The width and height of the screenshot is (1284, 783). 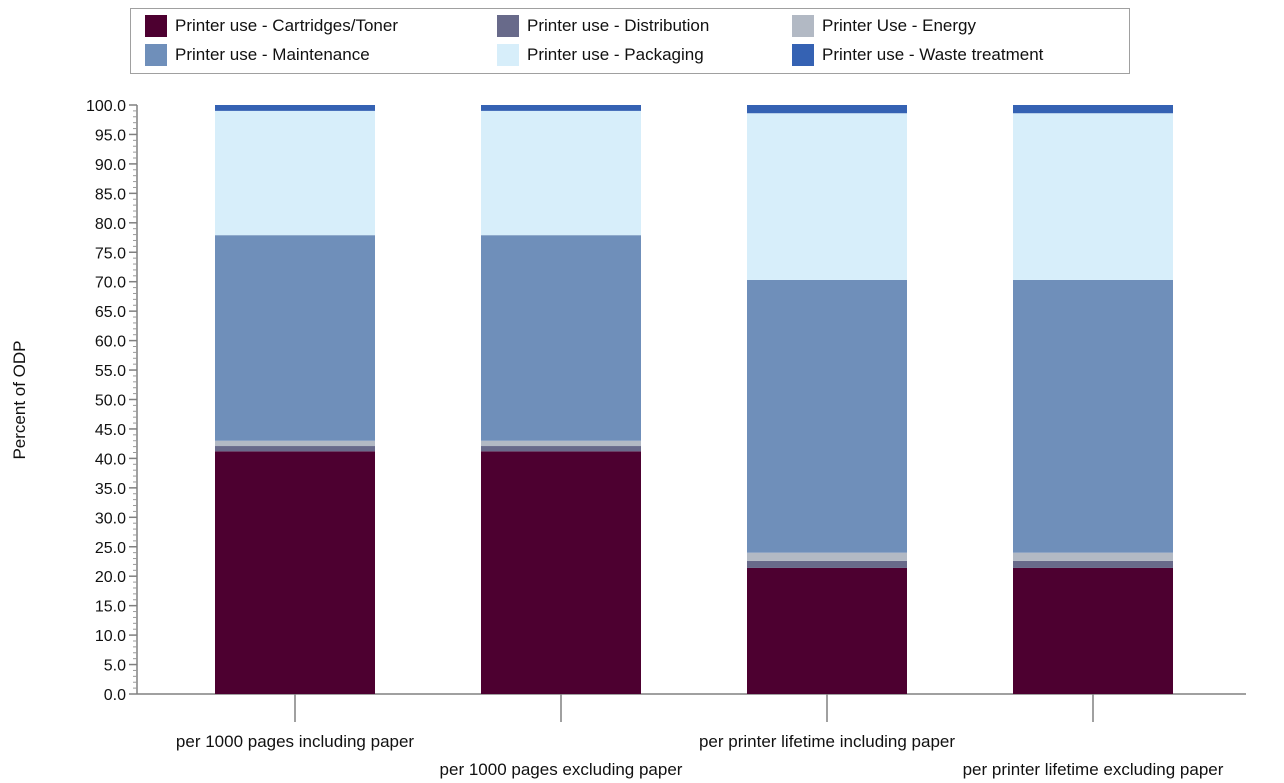 What do you see at coordinates (19, 400) in the screenshot?
I see `y-axis-title: Percent of ODP` at bounding box center [19, 400].